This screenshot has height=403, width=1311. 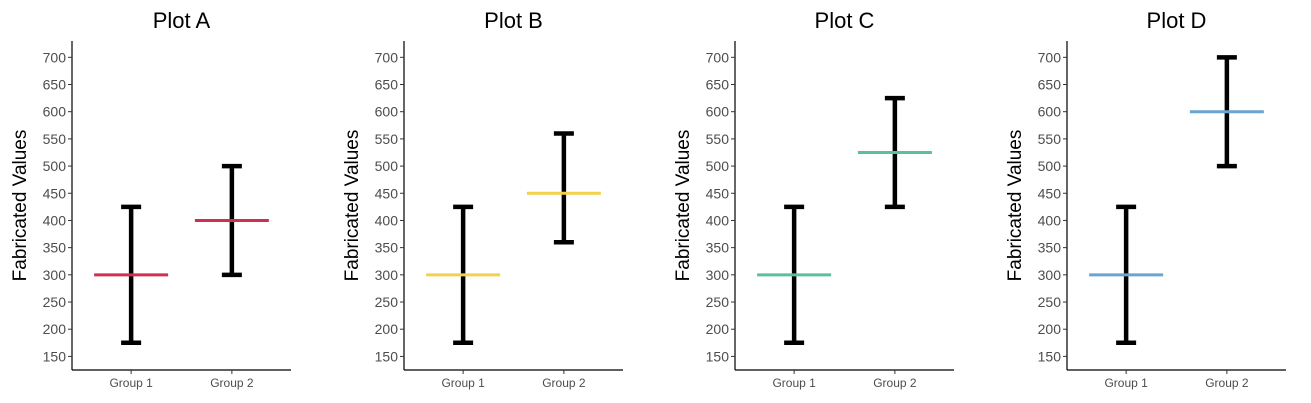 What do you see at coordinates (1177, 20) in the screenshot?
I see `plot-title: Plot D` at bounding box center [1177, 20].